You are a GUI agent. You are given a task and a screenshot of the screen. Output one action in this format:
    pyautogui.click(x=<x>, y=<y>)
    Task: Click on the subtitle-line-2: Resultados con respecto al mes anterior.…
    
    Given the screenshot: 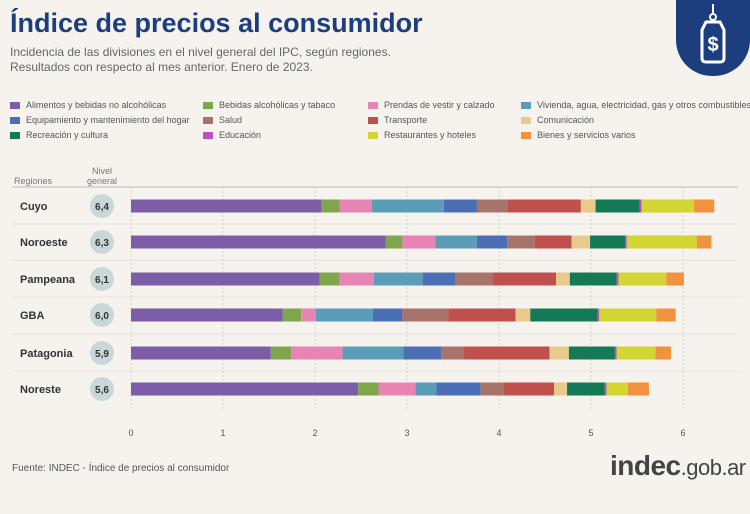 What is the action you would take?
    pyautogui.click(x=161, y=67)
    